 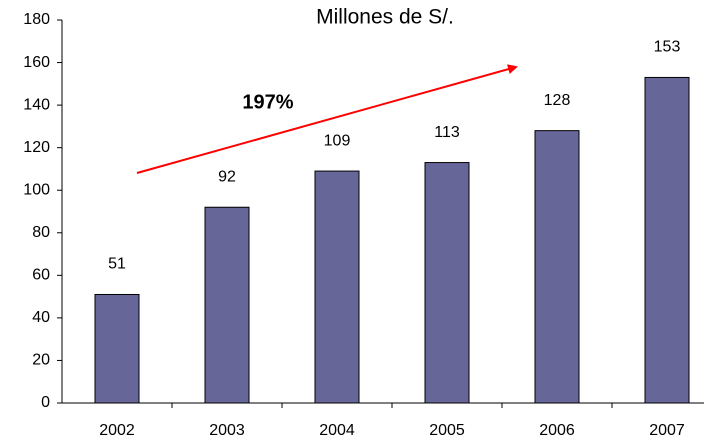 I want to click on y-tick-label: 20, so click(x=41, y=360).